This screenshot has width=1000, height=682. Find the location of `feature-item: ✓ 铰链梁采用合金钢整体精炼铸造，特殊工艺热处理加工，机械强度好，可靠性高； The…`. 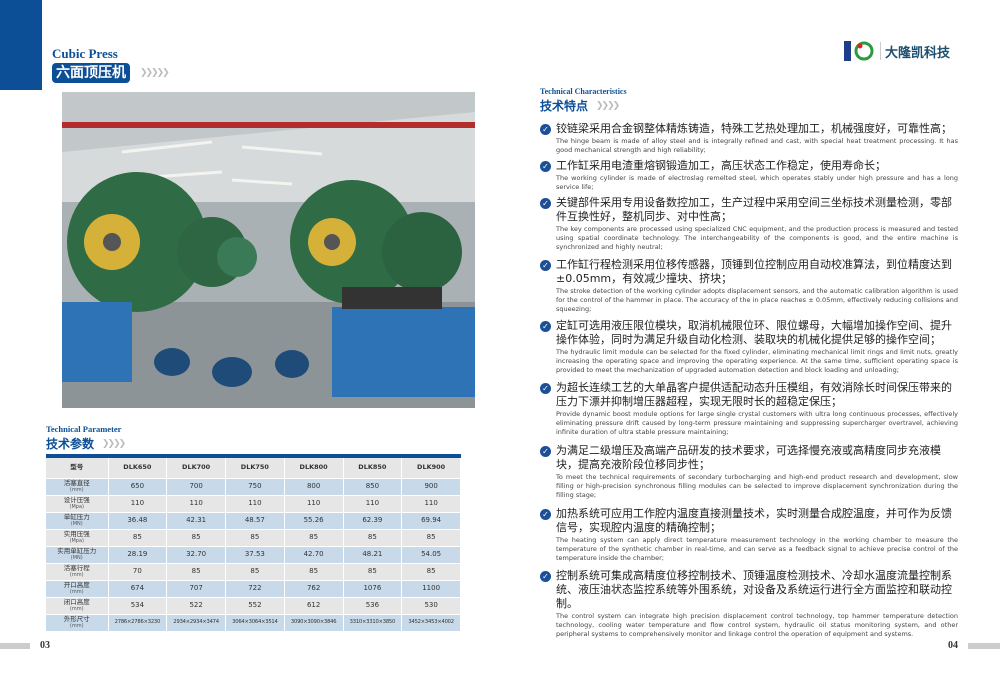

feature-item: ✓ 铰链梁采用合金钢整体精炼铸造，特殊工艺热处理加工，机械强度好，可靠性高； The… is located at coordinates (749, 138).